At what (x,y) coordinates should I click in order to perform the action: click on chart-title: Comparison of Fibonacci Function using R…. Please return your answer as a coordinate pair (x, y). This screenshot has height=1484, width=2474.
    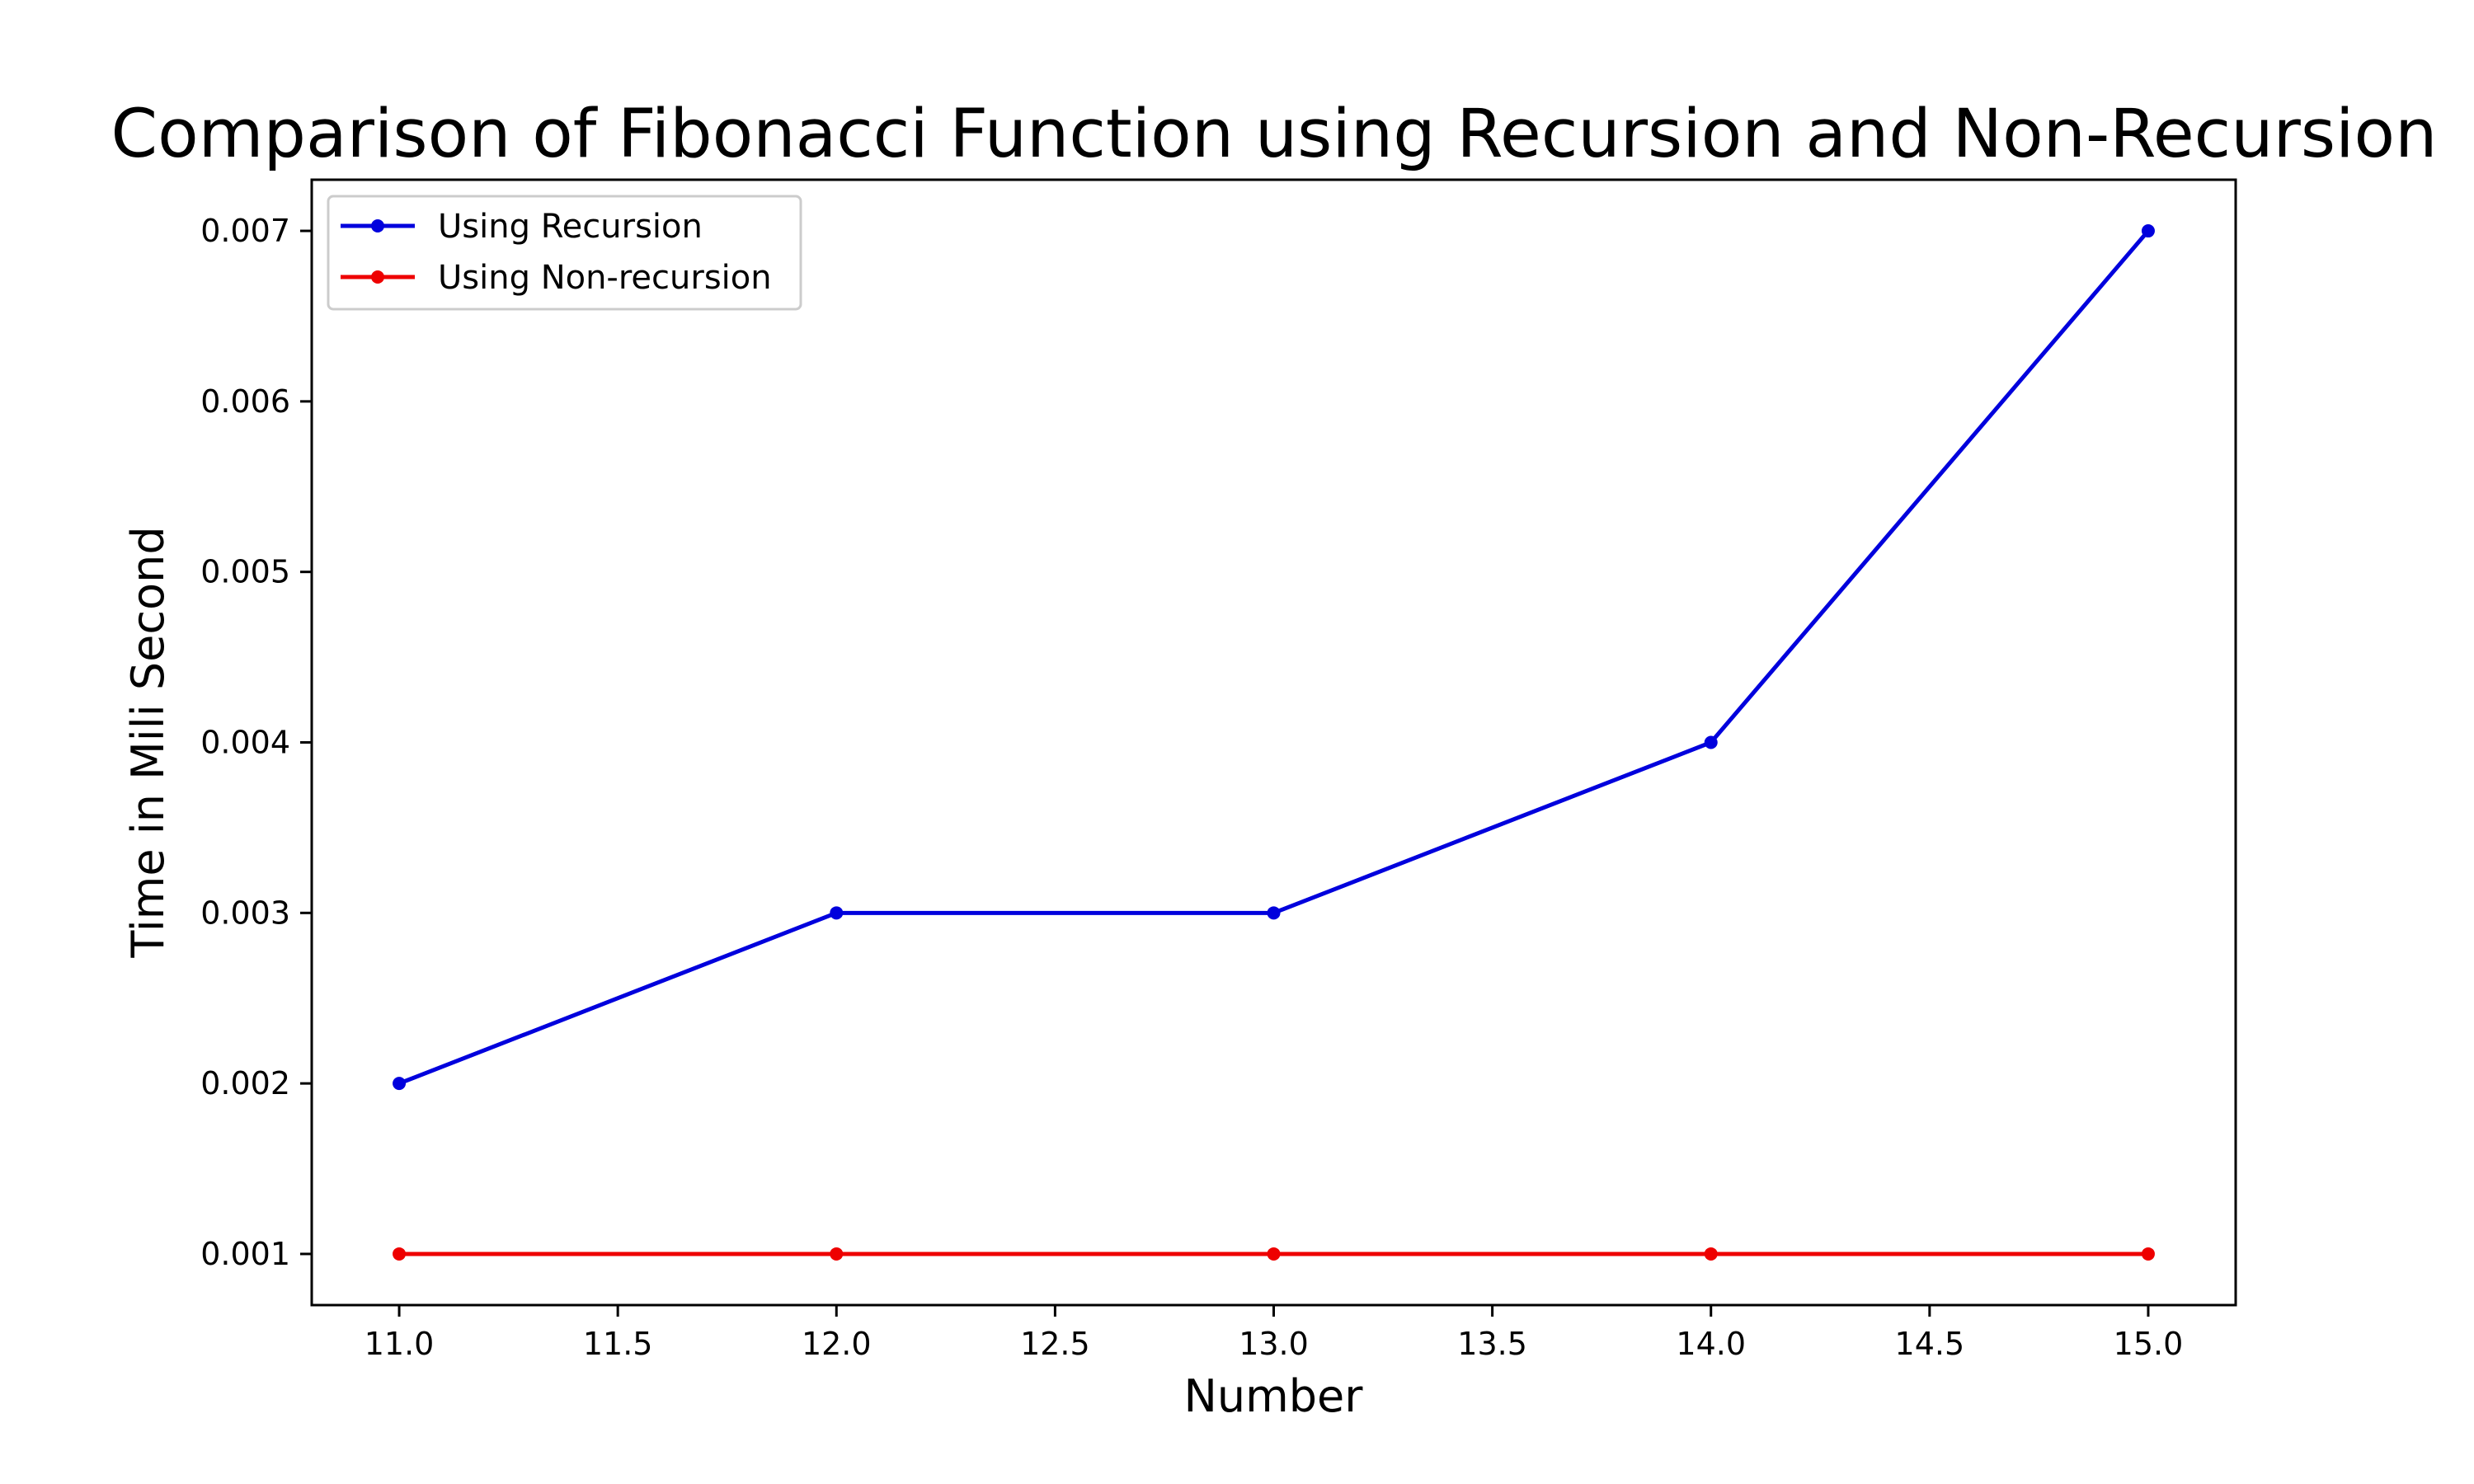
    Looking at the image, I should click on (1274, 134).